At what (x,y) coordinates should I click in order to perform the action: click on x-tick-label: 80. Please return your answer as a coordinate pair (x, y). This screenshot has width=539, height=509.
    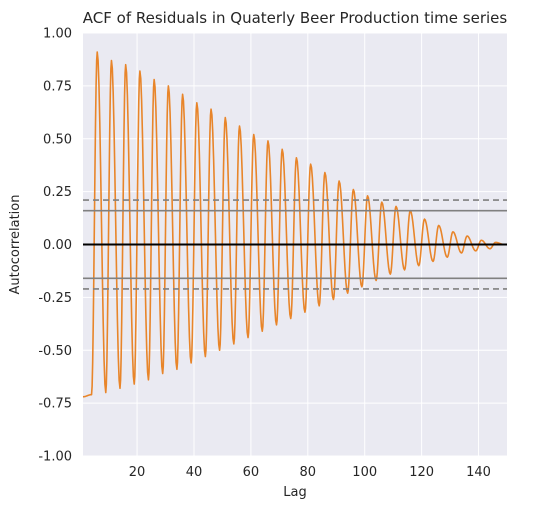
    Looking at the image, I should click on (308, 472).